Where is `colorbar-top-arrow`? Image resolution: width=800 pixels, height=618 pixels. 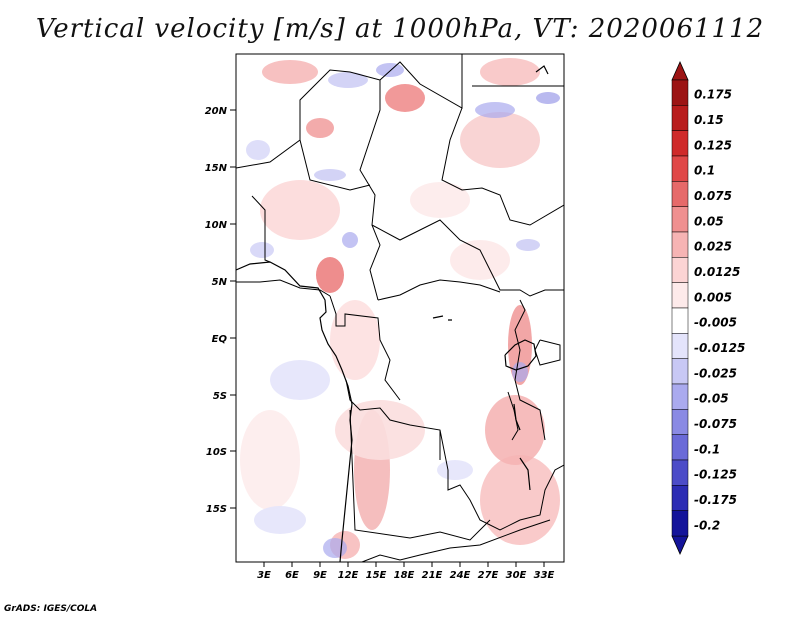
colorbar-top-arrow is located at coordinates (680, 71).